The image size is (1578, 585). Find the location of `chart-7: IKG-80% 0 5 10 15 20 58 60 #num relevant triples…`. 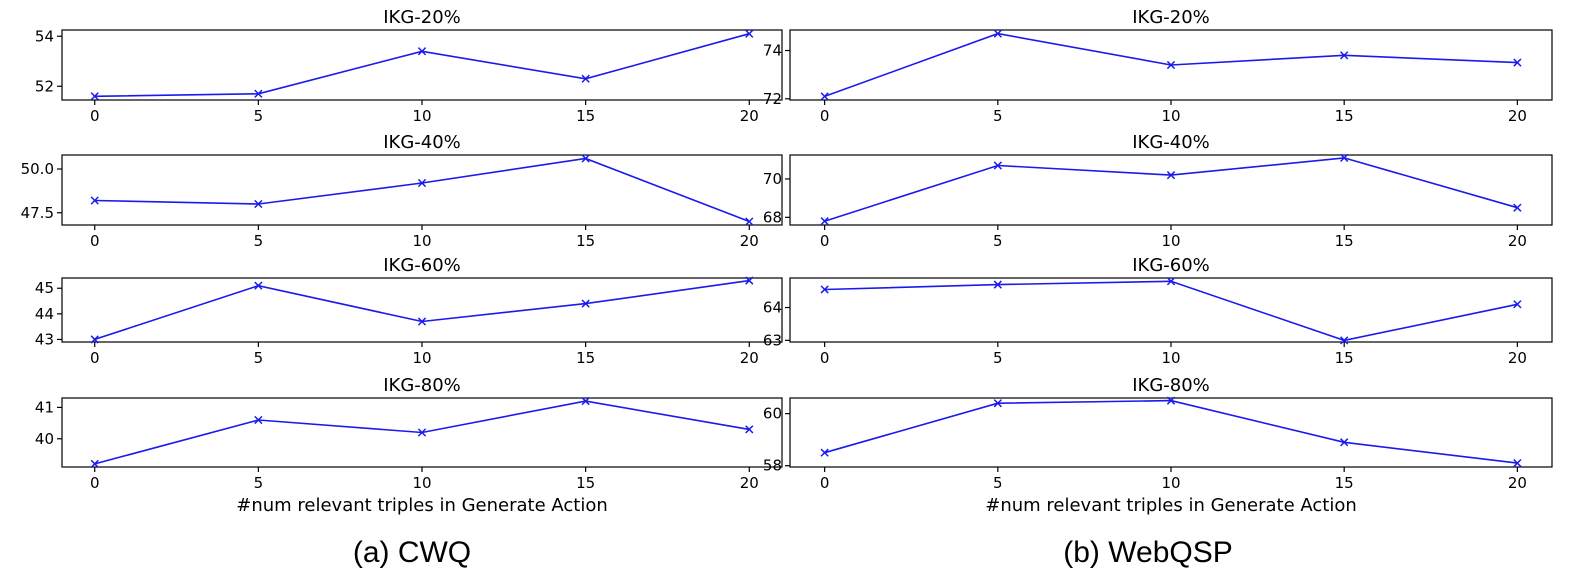

chart-7: IKG-80% 0 5 10 15 20 58 60 #num relevant triples… is located at coordinates (1158, 445).